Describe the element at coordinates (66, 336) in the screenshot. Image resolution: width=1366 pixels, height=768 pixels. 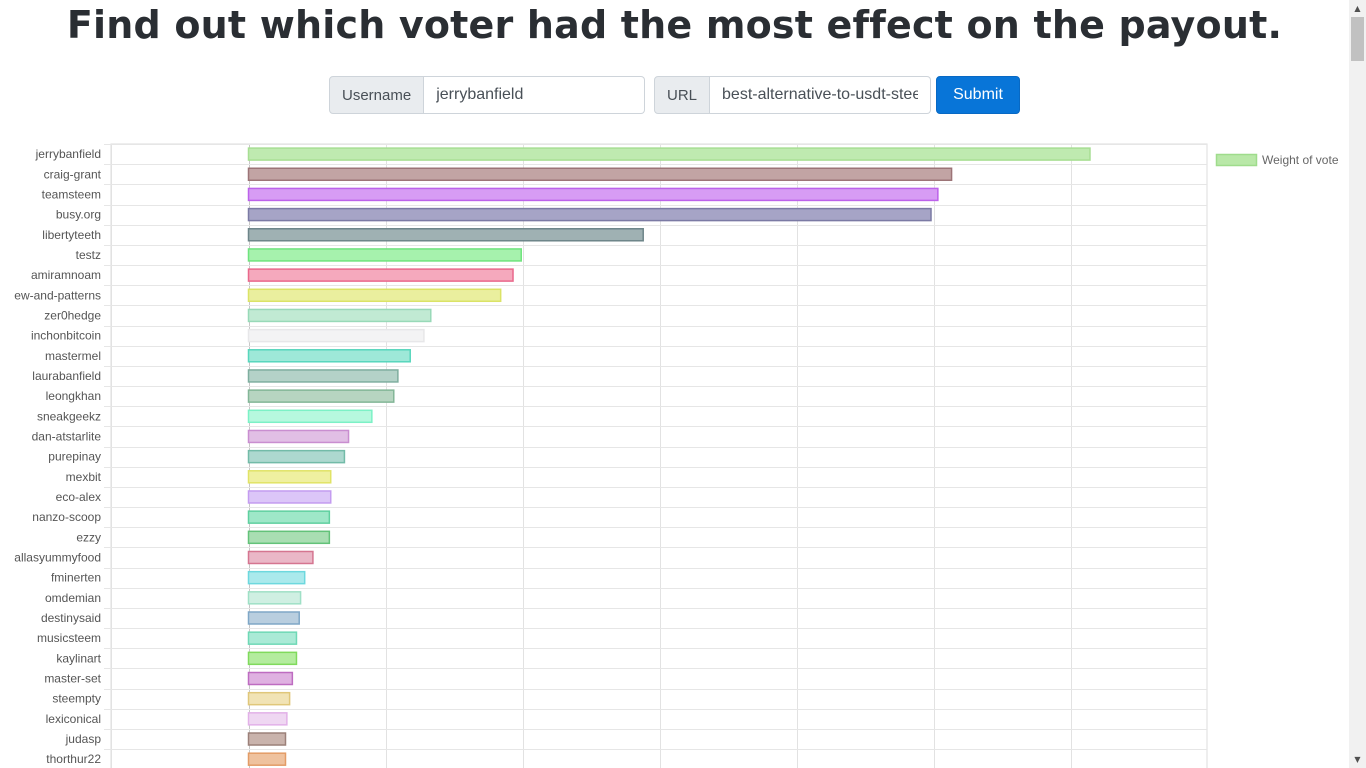
I see `y-tick-label: inchonbitcoin` at that location.